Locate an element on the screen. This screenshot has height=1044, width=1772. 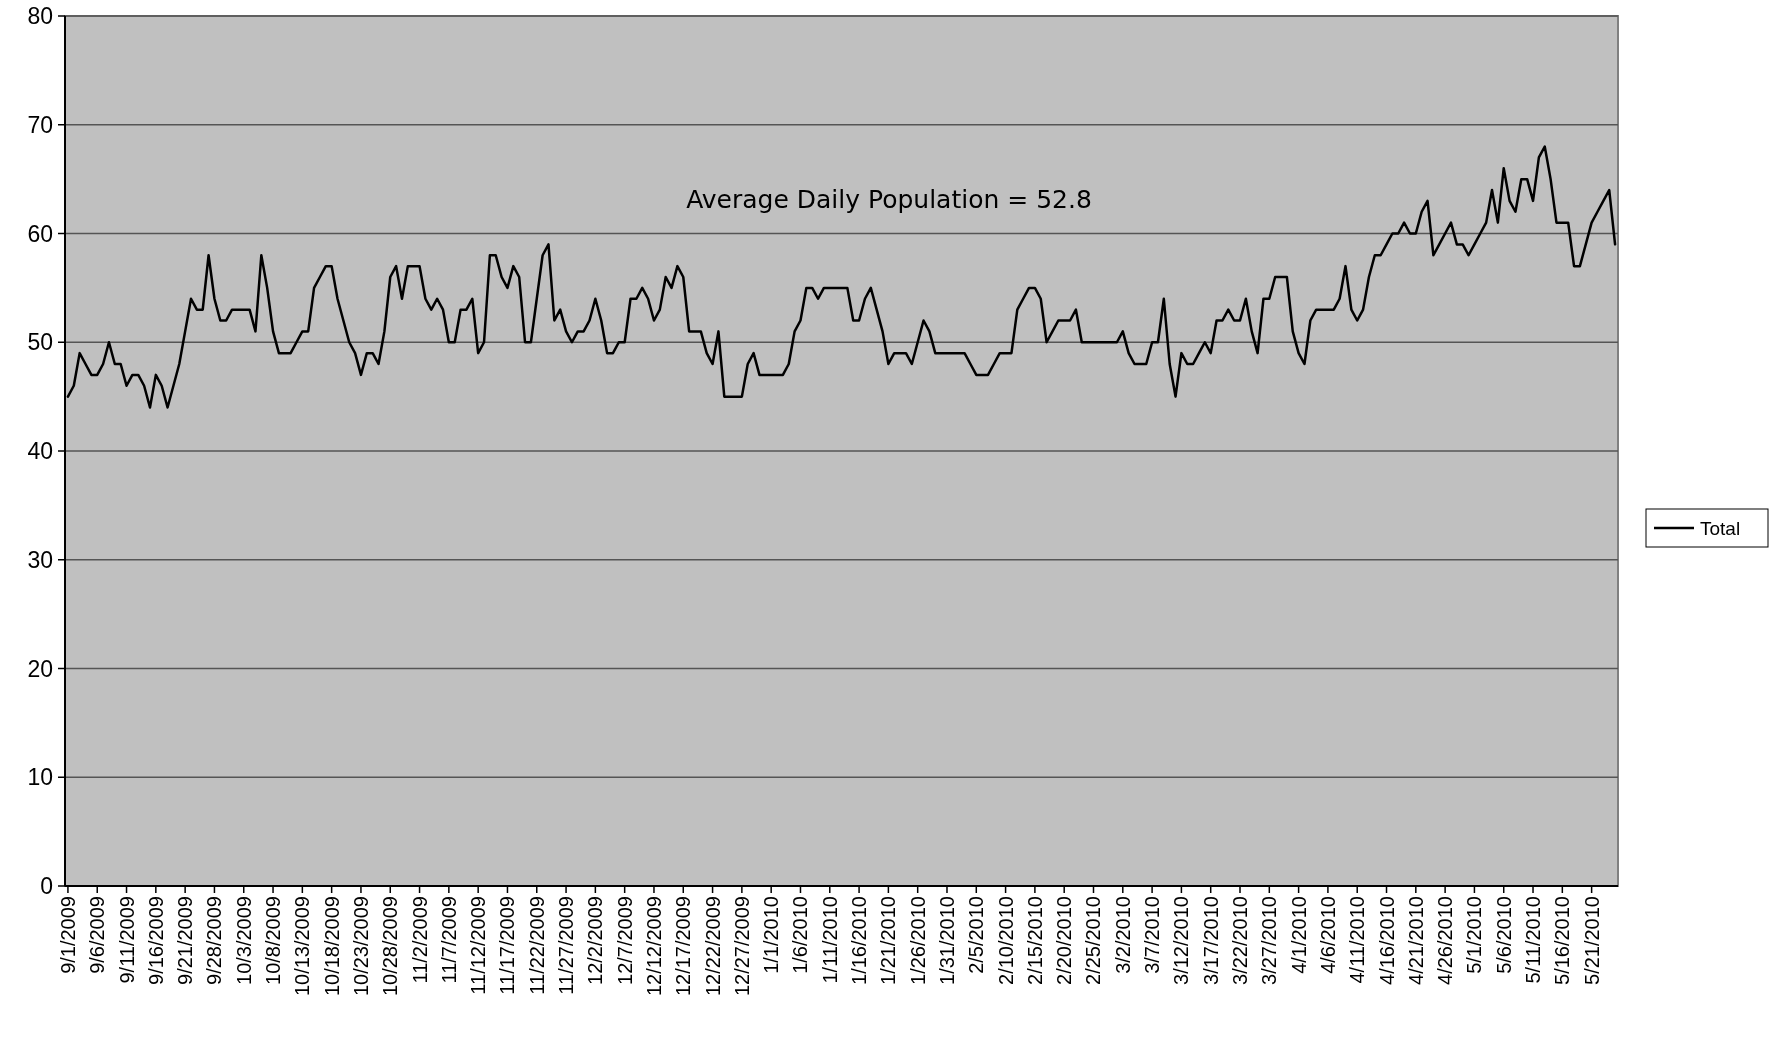
x-tick-label: 5/6/2010 is located at coordinates (1503, 935).